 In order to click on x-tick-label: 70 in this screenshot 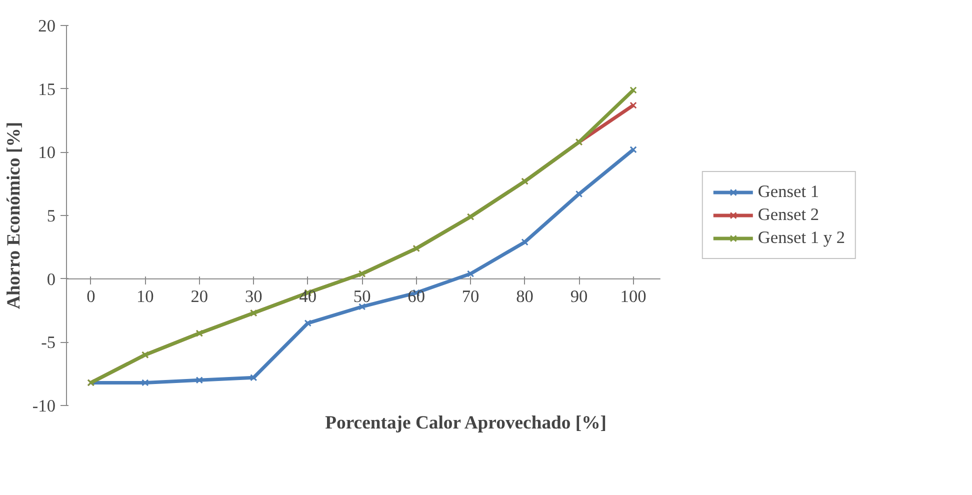, I will do `click(471, 296)`.